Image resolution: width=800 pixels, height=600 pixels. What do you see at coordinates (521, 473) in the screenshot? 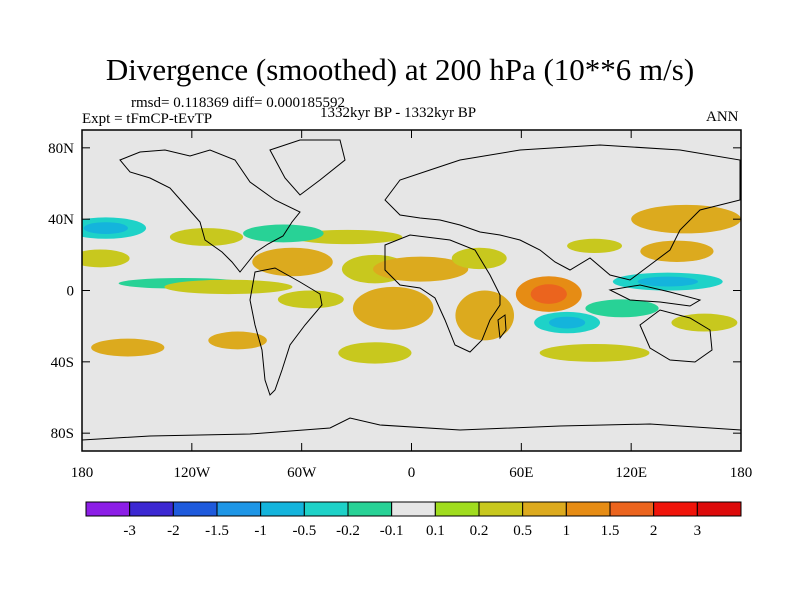
I see `x-tick-label: 60E` at bounding box center [521, 473].